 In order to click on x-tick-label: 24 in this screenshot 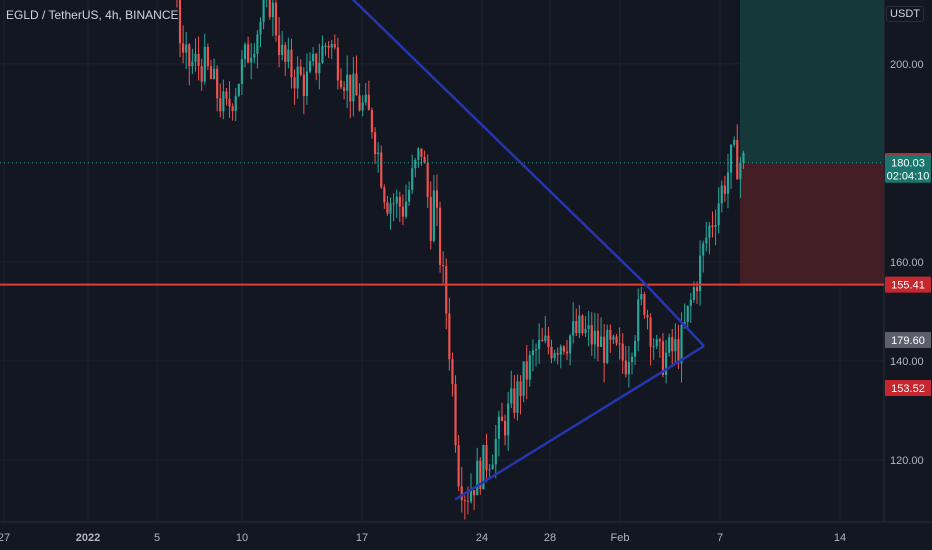, I will do `click(482, 538)`.